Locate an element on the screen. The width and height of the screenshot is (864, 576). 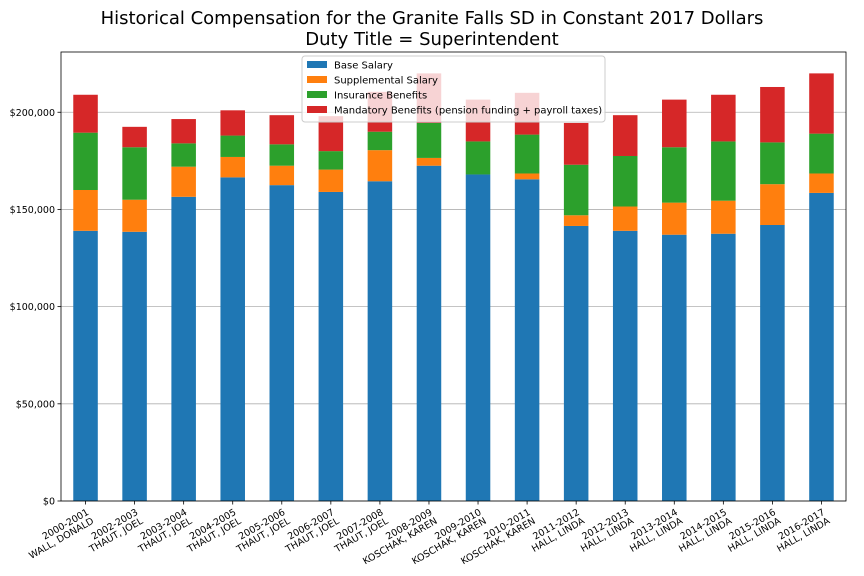
x-tick-label: 2000-2001WALL, DONALD is located at coordinates (59, 534).